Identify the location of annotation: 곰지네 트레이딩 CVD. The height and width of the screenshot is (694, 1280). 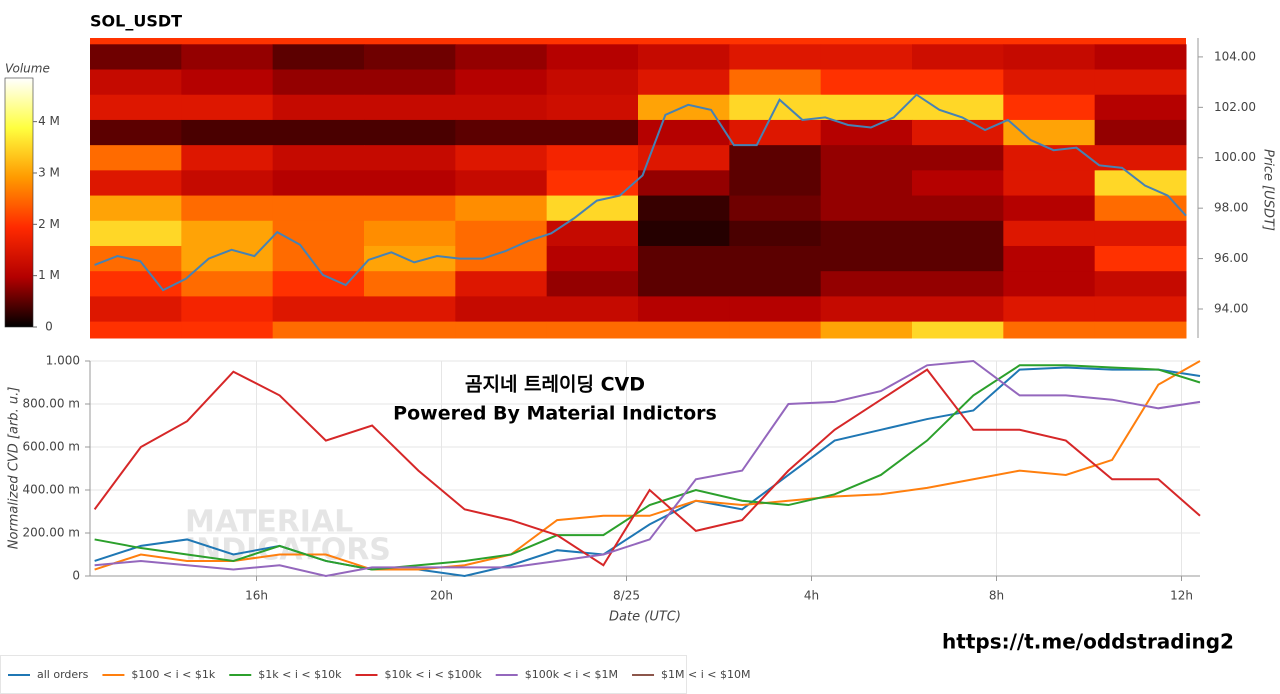
(555, 385).